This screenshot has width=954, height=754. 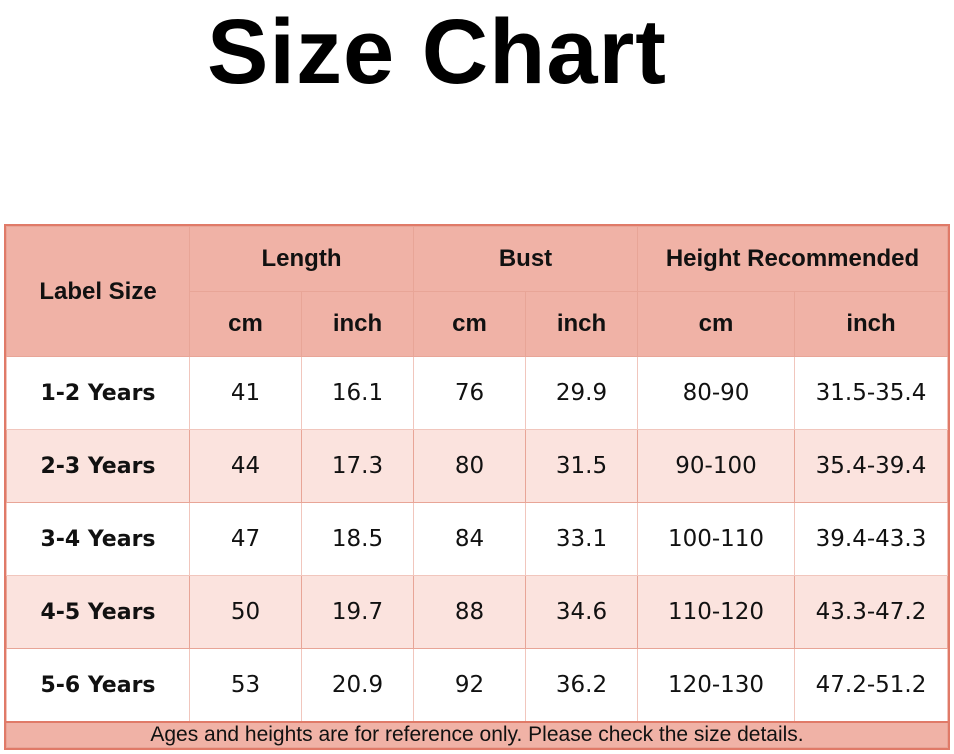 I want to click on page-title: Size Chart, so click(x=437, y=52).